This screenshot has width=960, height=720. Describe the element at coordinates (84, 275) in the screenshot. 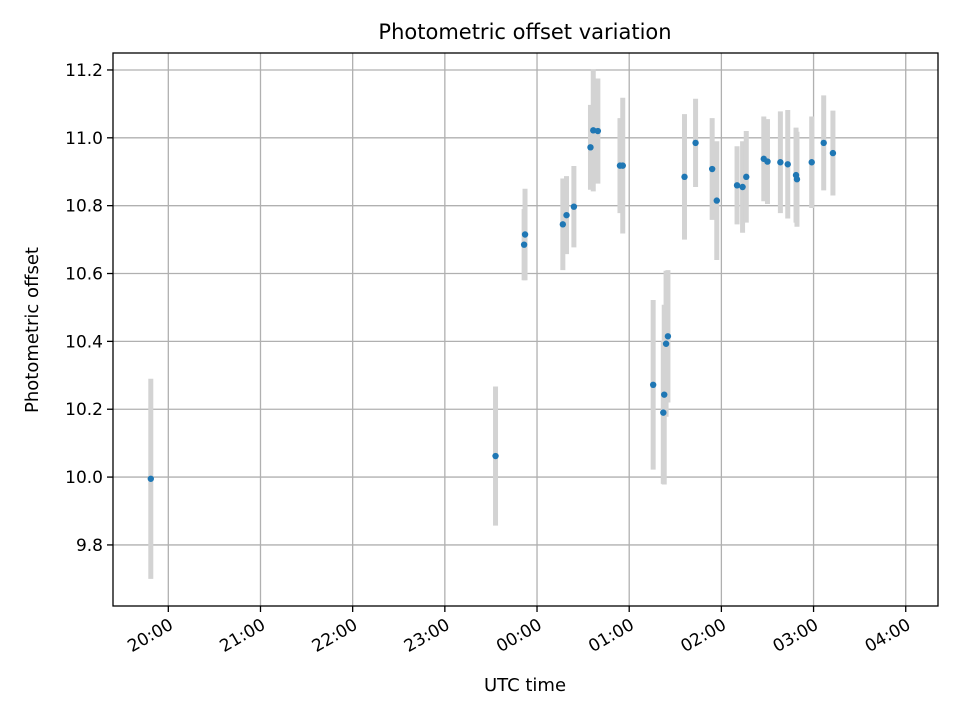

I see `y-tick-label: 10.6` at that location.